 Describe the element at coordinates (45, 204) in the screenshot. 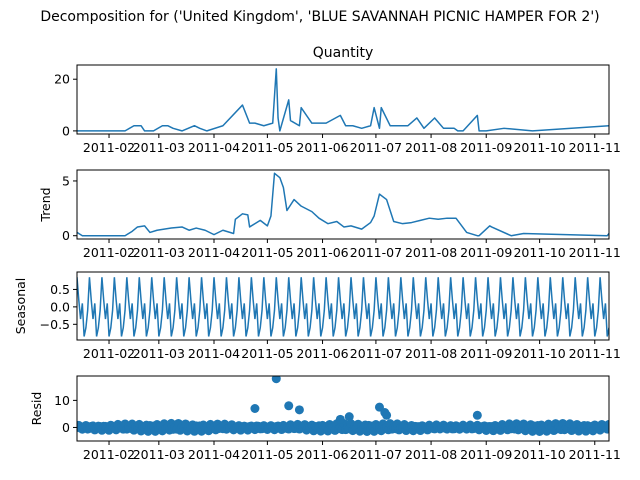

I see `y-axis-label: Trend` at that location.